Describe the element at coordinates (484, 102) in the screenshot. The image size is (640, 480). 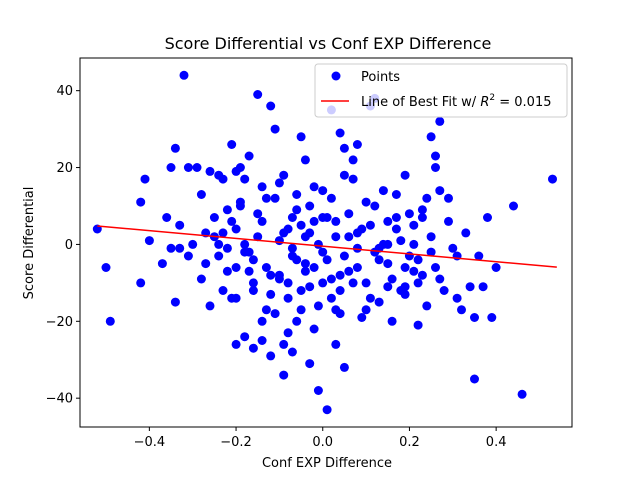
I see `legend-fit-r: R` at that location.